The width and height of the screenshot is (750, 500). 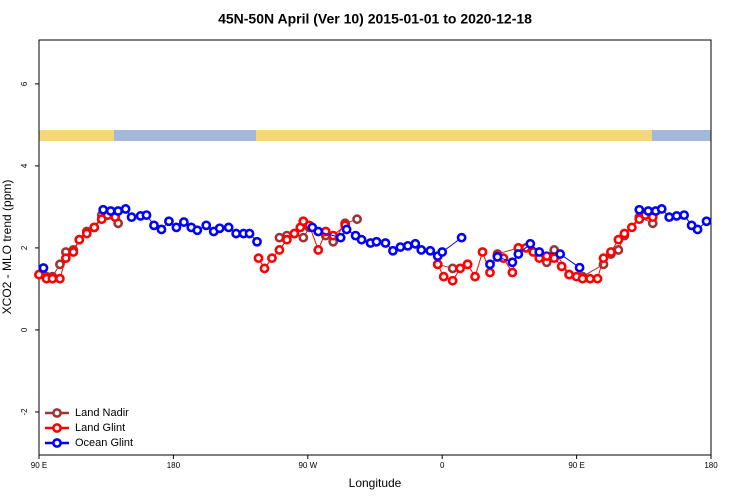 I want to click on y-tick-label: 4, so click(x=24, y=165).